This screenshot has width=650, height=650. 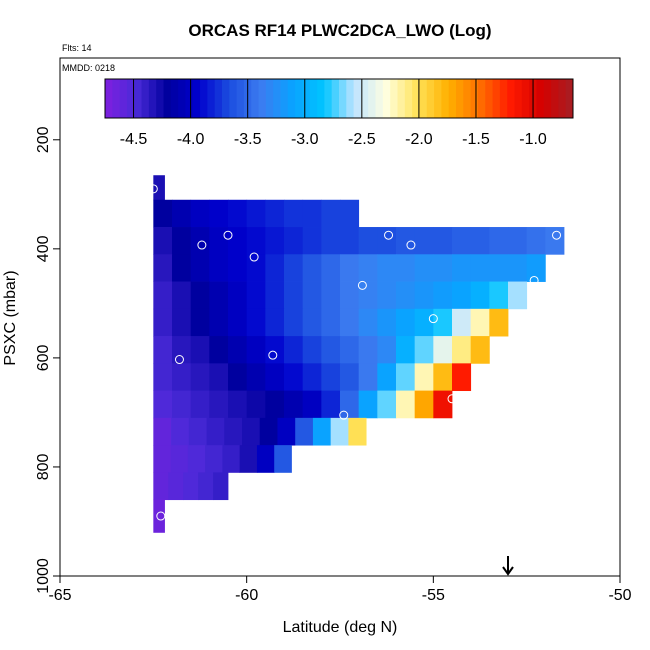 What do you see at coordinates (43, 357) in the screenshot?
I see `y-tick-label: 600` at bounding box center [43, 357].